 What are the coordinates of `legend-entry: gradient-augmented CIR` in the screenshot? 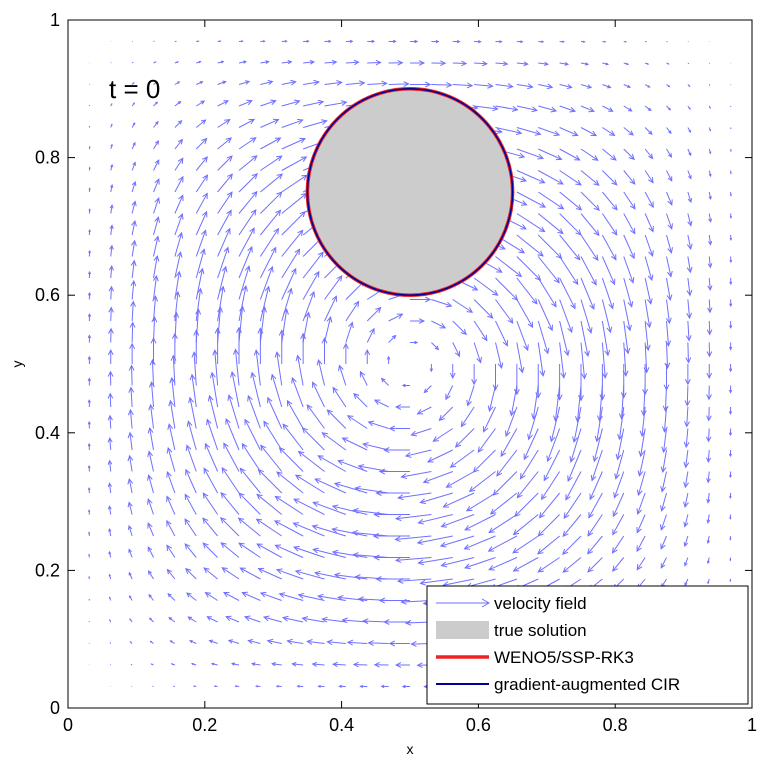 It's located at (558, 684).